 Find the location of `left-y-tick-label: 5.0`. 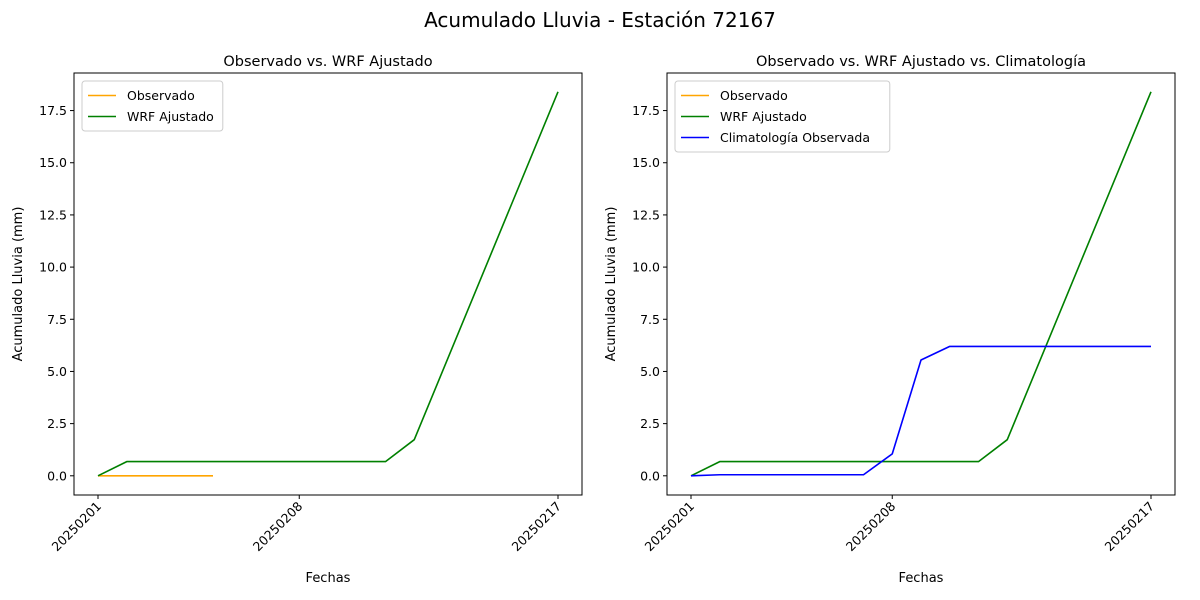

left-y-tick-label: 5.0 is located at coordinates (57, 371).